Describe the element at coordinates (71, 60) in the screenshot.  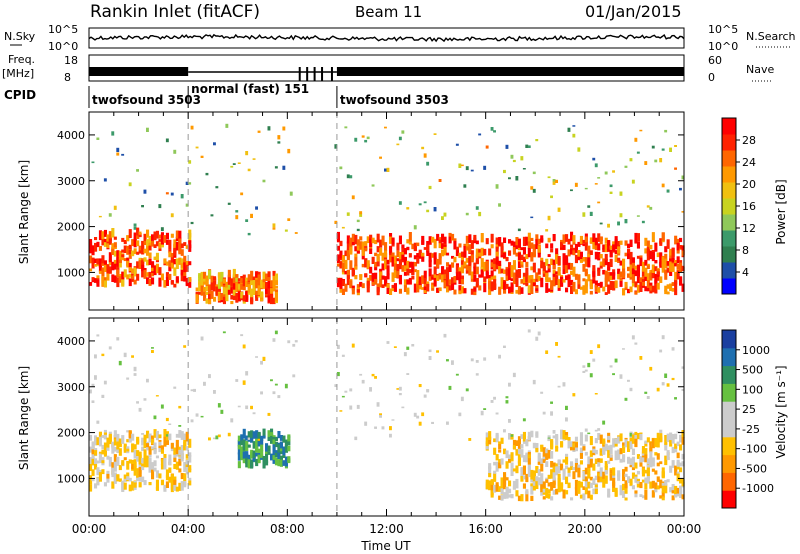
I see `freq-tick-top: 18` at that location.